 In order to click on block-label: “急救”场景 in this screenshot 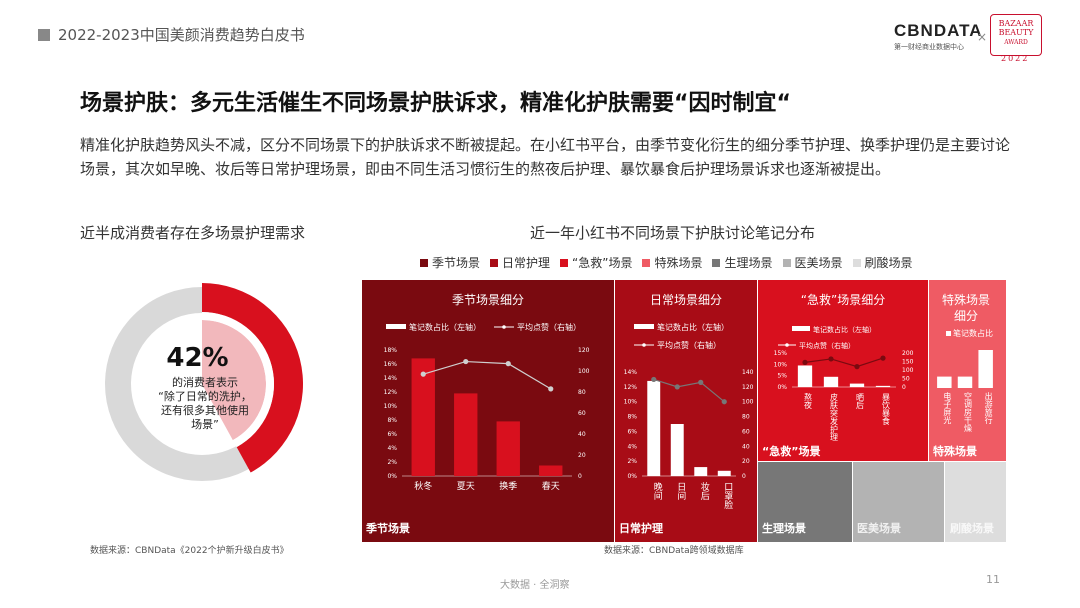, I will do `click(791, 451)`.